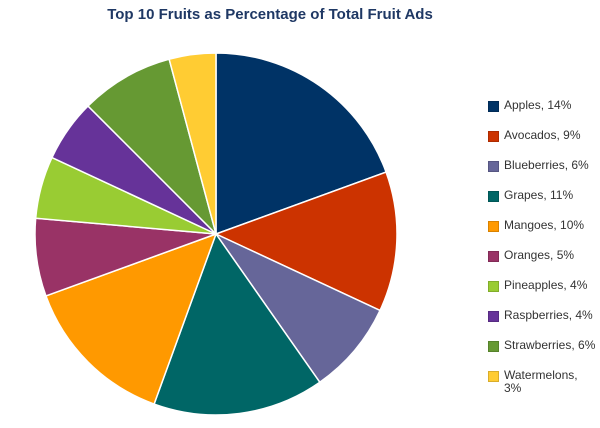 Image resolution: width=600 pixels, height=428 pixels. I want to click on pie-slice-blueberries, so click(297, 308).